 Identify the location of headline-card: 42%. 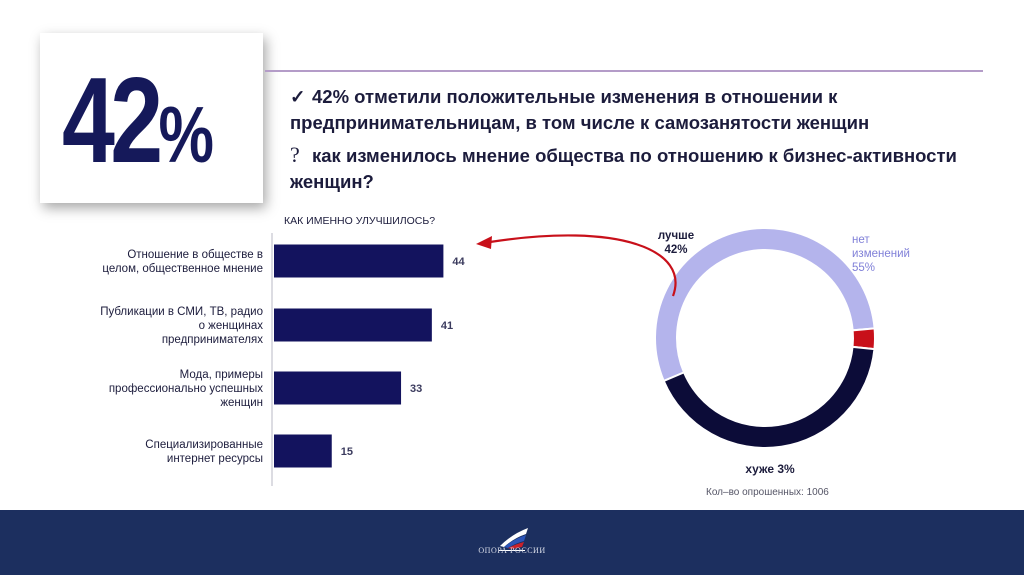
(151, 118).